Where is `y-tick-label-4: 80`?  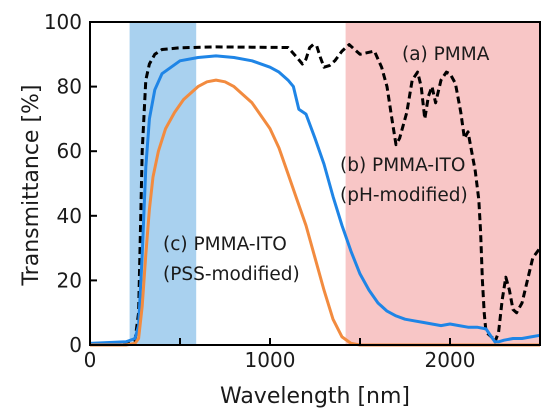
y-tick-label-4: 80 is located at coordinates (69, 87).